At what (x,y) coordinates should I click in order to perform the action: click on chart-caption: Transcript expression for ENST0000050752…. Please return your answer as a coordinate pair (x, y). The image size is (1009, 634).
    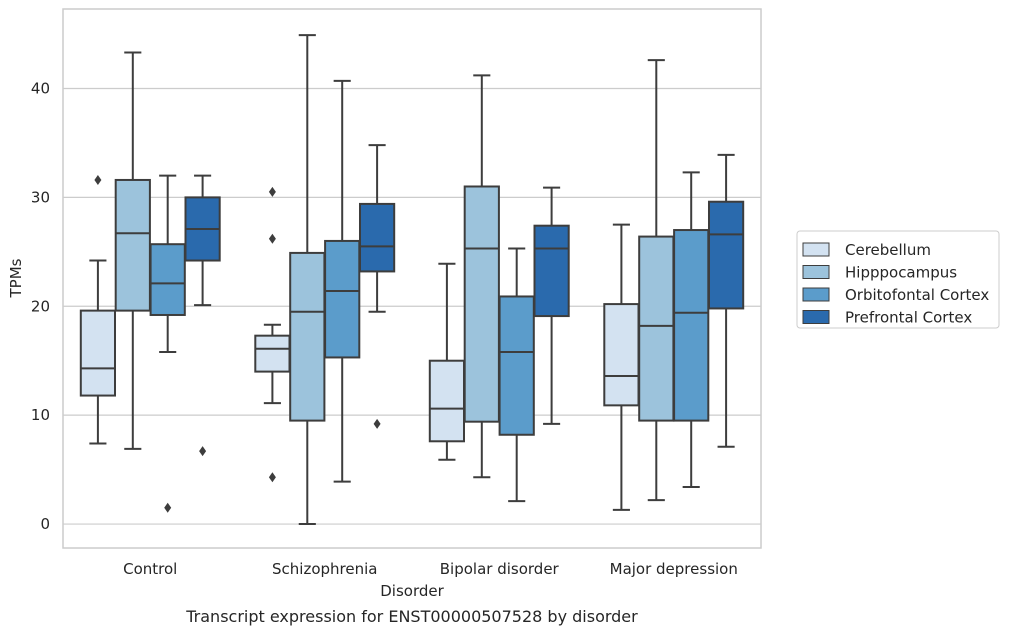
    Looking at the image, I should click on (411, 616).